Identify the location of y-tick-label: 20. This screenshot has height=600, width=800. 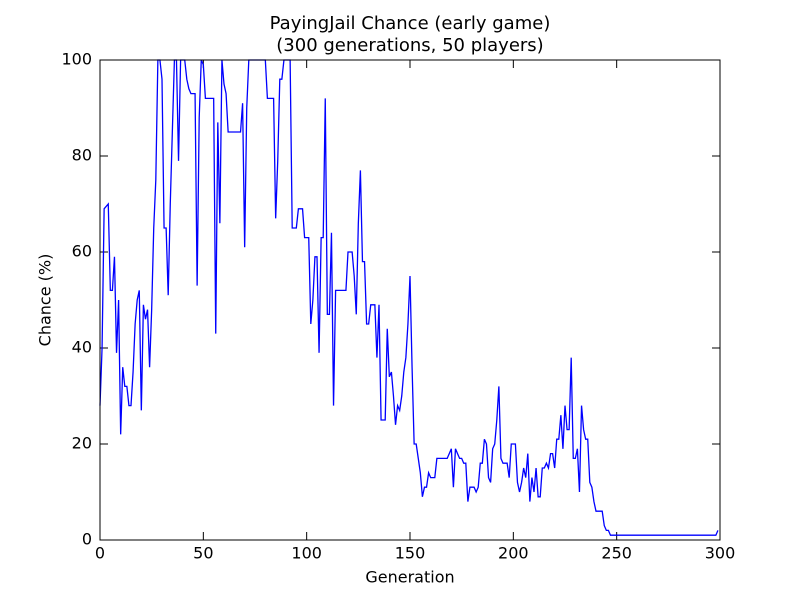
(82, 443).